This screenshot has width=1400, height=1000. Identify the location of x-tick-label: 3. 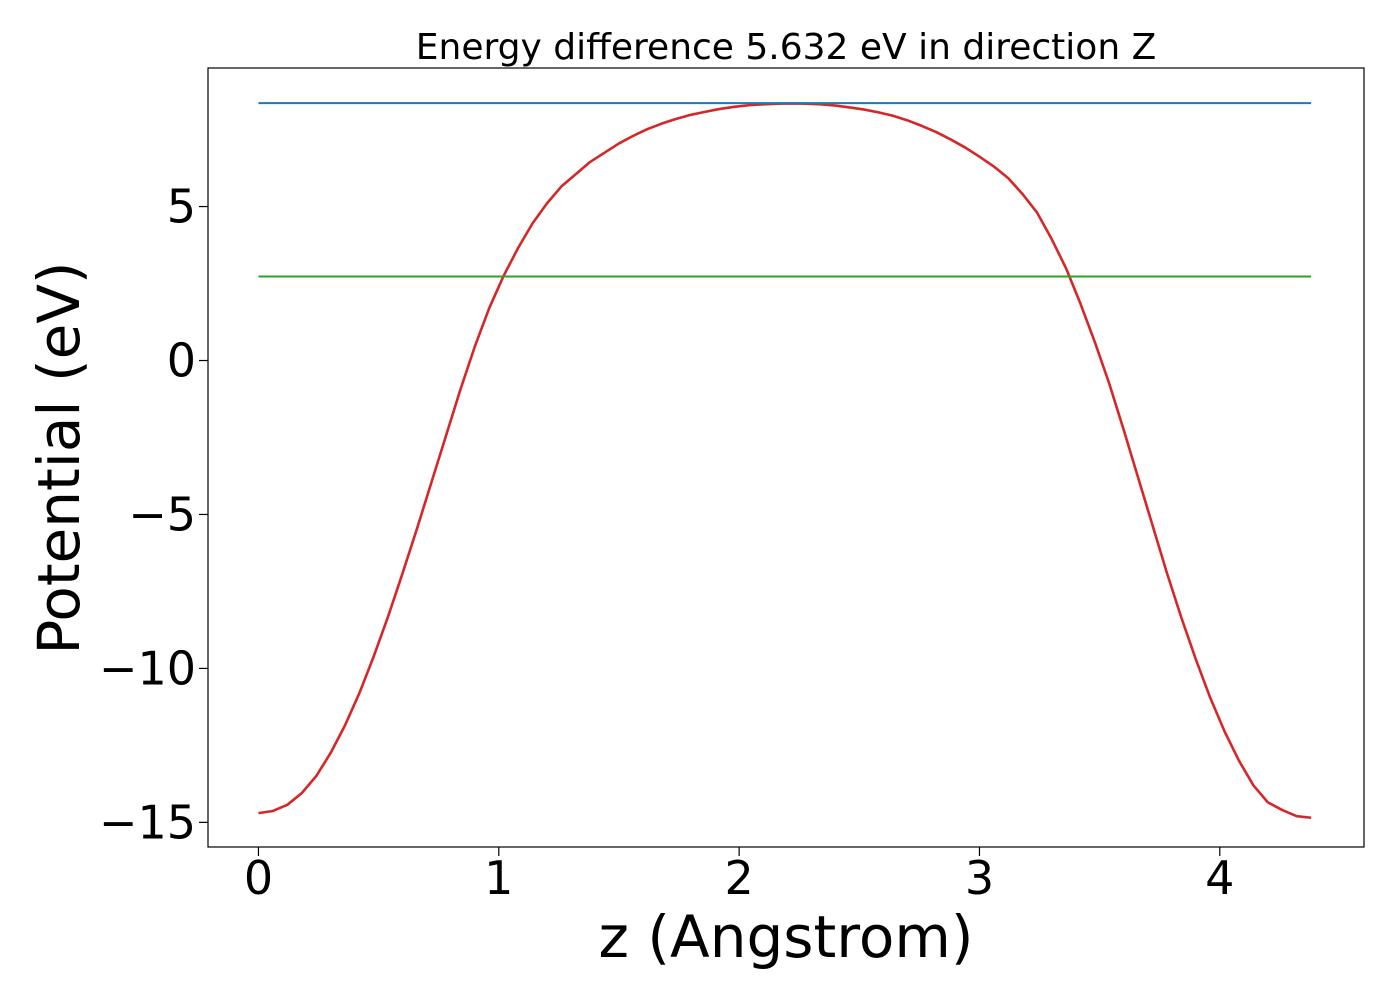
(979, 878).